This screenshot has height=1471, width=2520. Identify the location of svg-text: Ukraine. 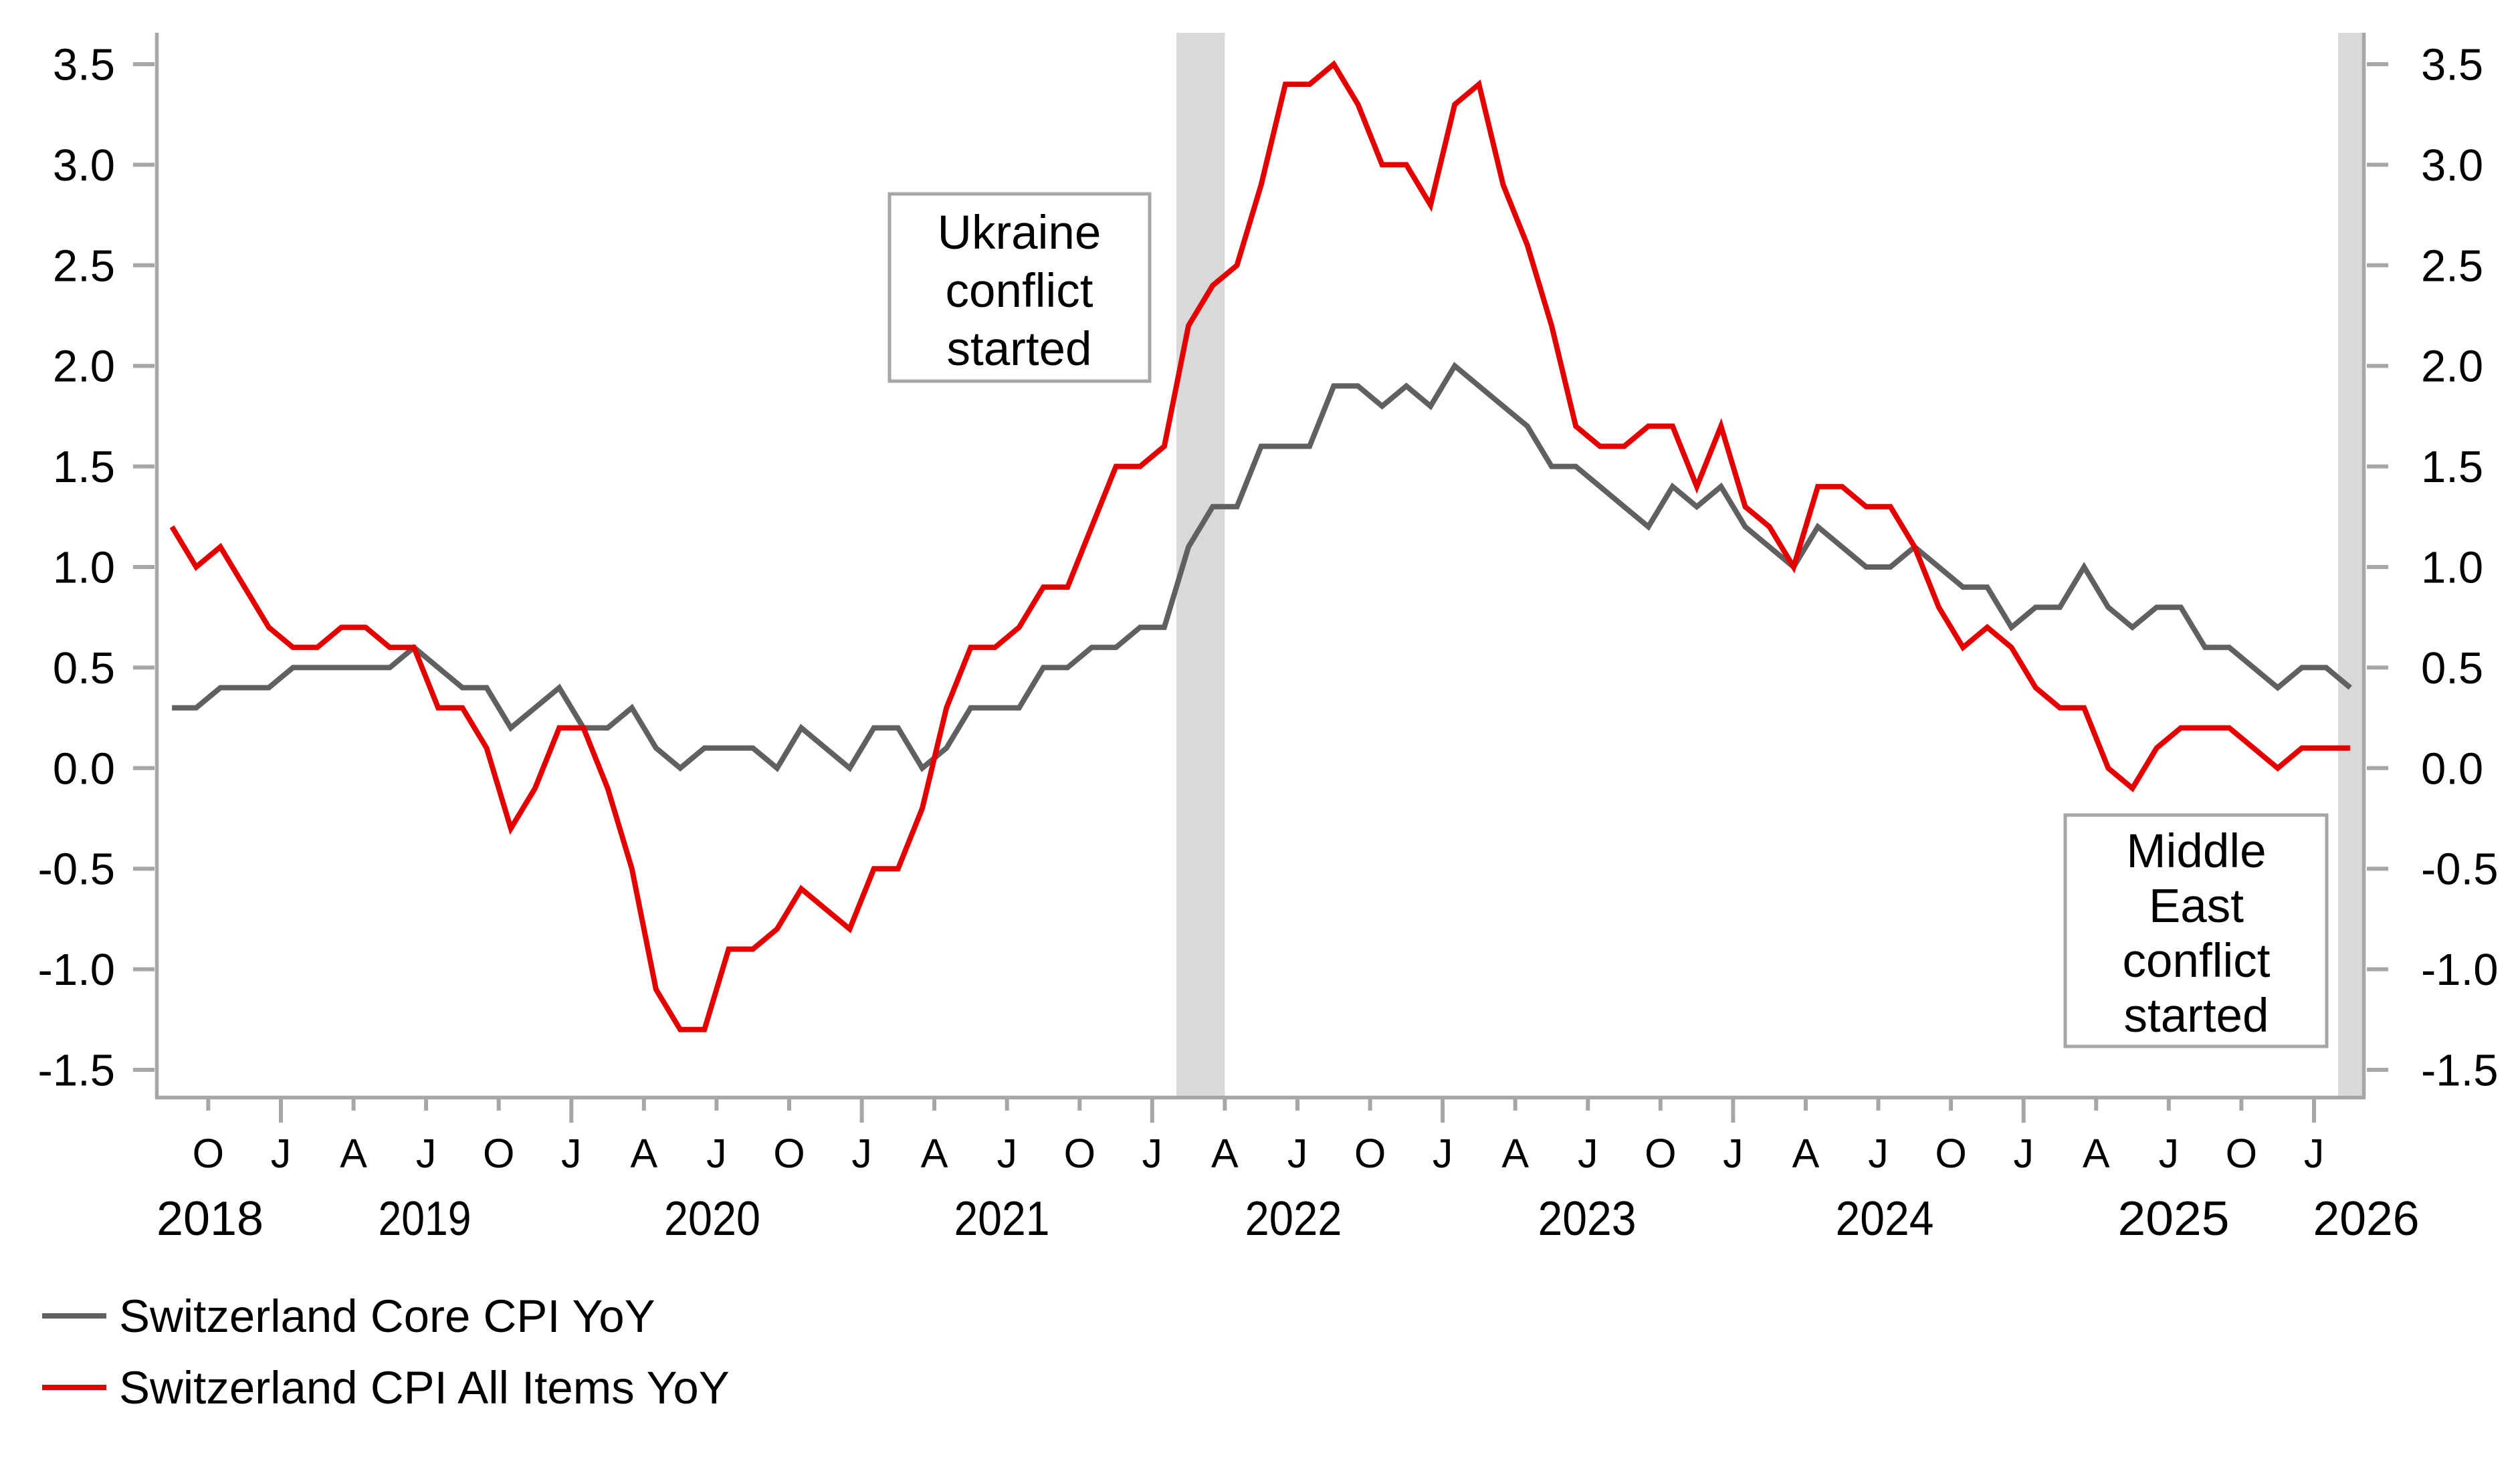
(1019, 233).